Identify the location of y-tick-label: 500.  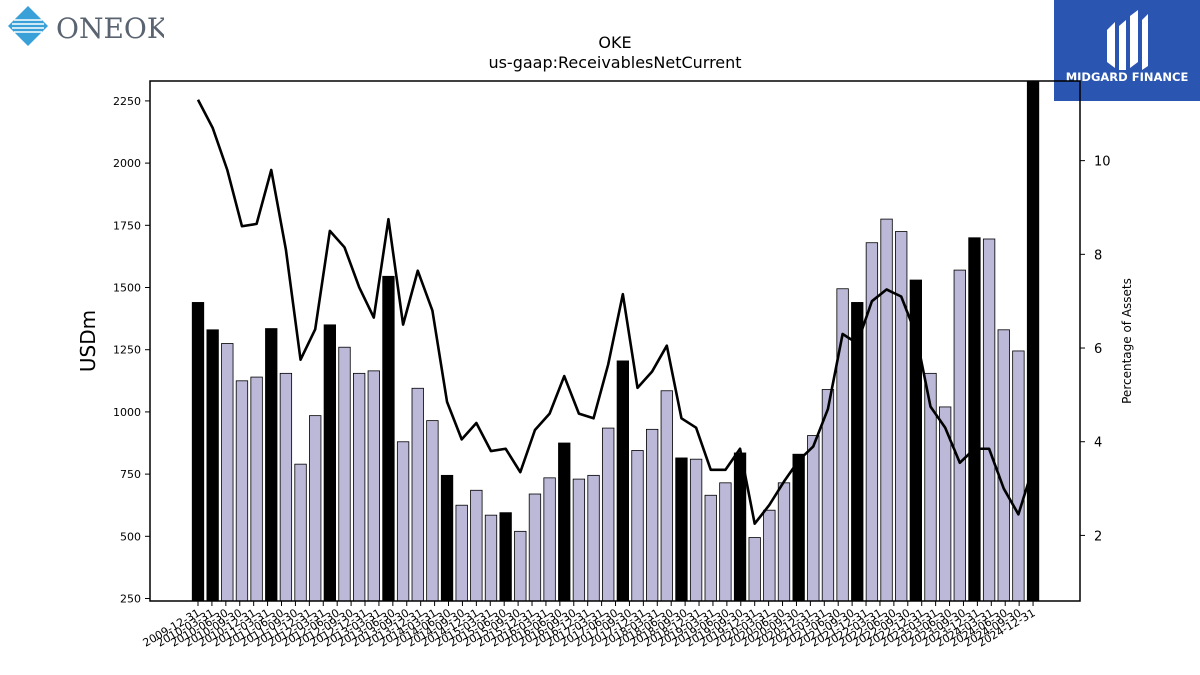
(130, 536).